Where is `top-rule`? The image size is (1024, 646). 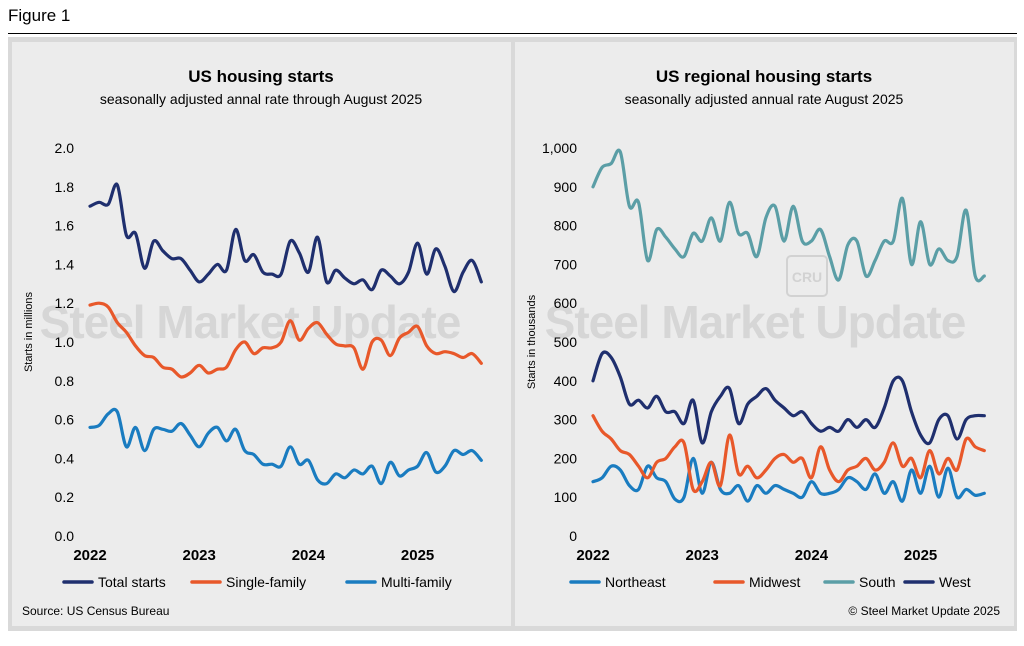
top-rule is located at coordinates (512, 33).